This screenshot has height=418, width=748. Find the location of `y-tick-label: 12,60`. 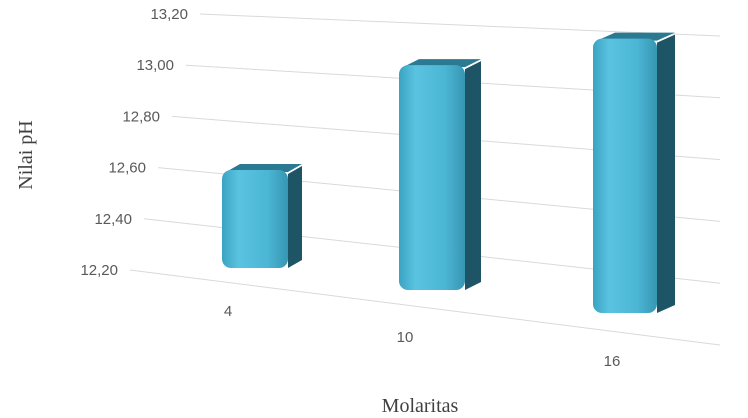

y-tick-label: 12,60 is located at coordinates (127, 168).